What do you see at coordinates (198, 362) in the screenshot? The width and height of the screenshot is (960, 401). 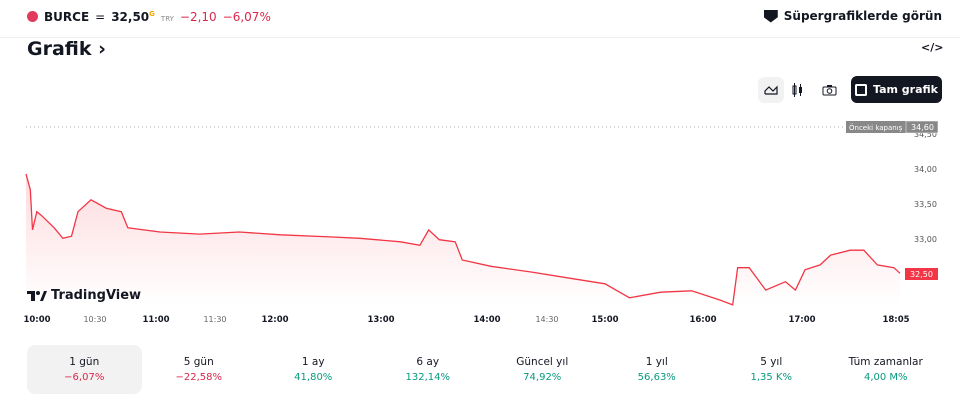 I see `period-label: 5 gün` at bounding box center [198, 362].